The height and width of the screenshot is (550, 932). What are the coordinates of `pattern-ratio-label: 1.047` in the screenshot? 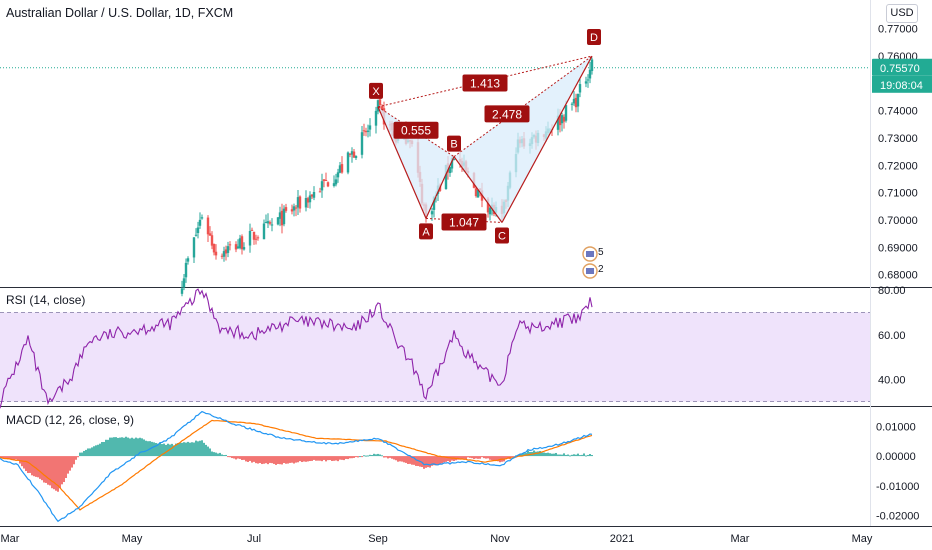 It's located at (464, 222).